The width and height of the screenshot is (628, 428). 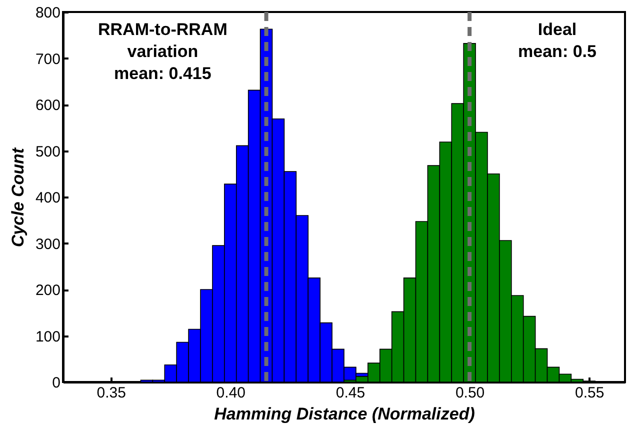 What do you see at coordinates (47, 59) in the screenshot?
I see `y-tick-label: 700` at bounding box center [47, 59].